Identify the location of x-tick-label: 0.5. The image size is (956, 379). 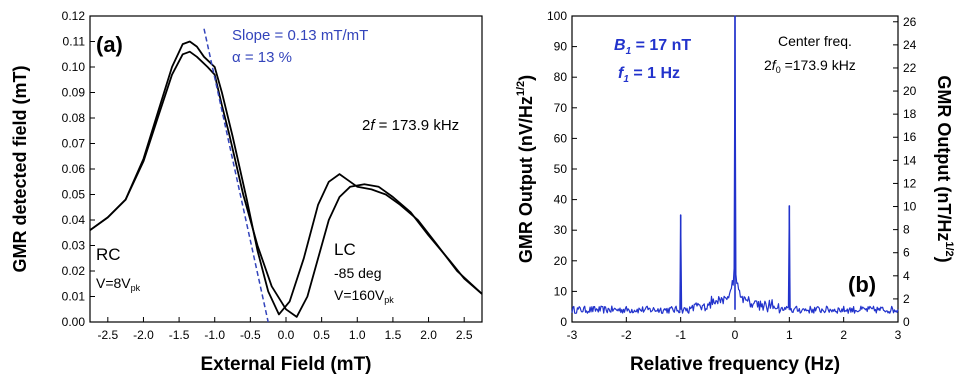
(321, 335).